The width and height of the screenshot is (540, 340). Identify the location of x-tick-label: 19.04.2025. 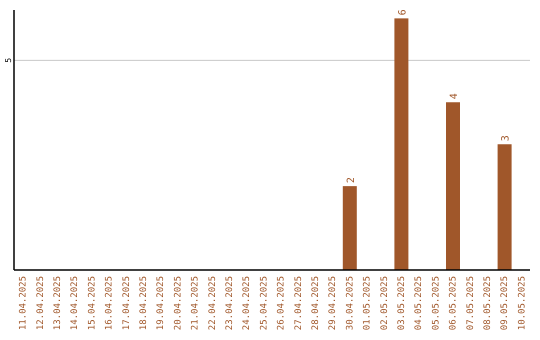
(161, 303).